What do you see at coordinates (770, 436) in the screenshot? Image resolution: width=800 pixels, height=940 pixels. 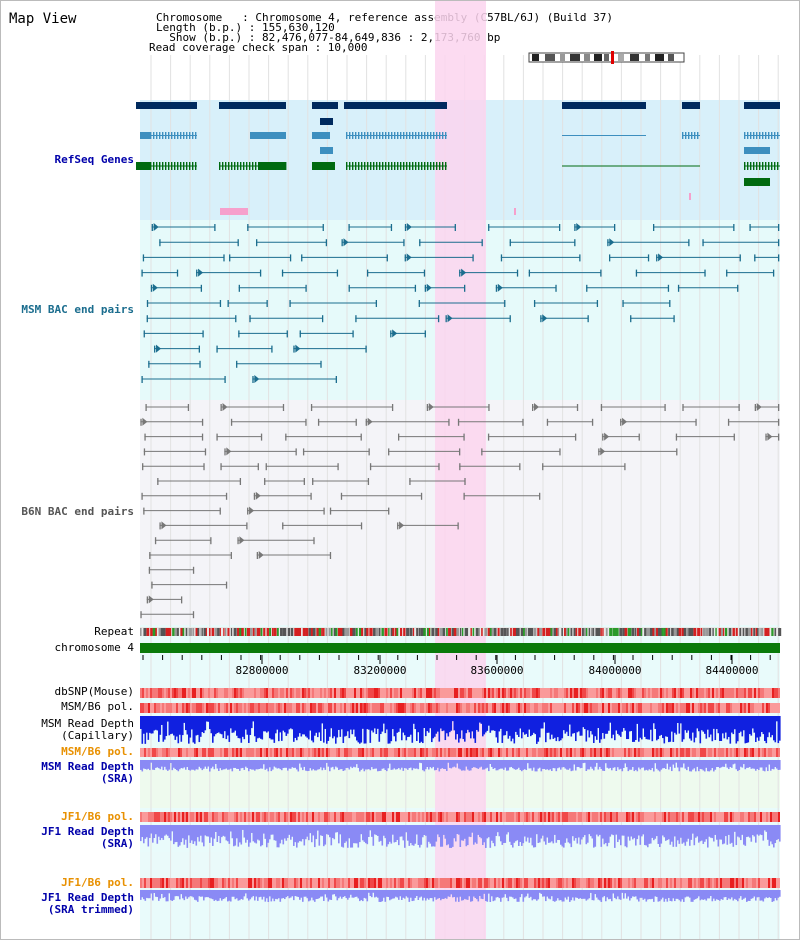 I see `bac-arrow` at bounding box center [770, 436].